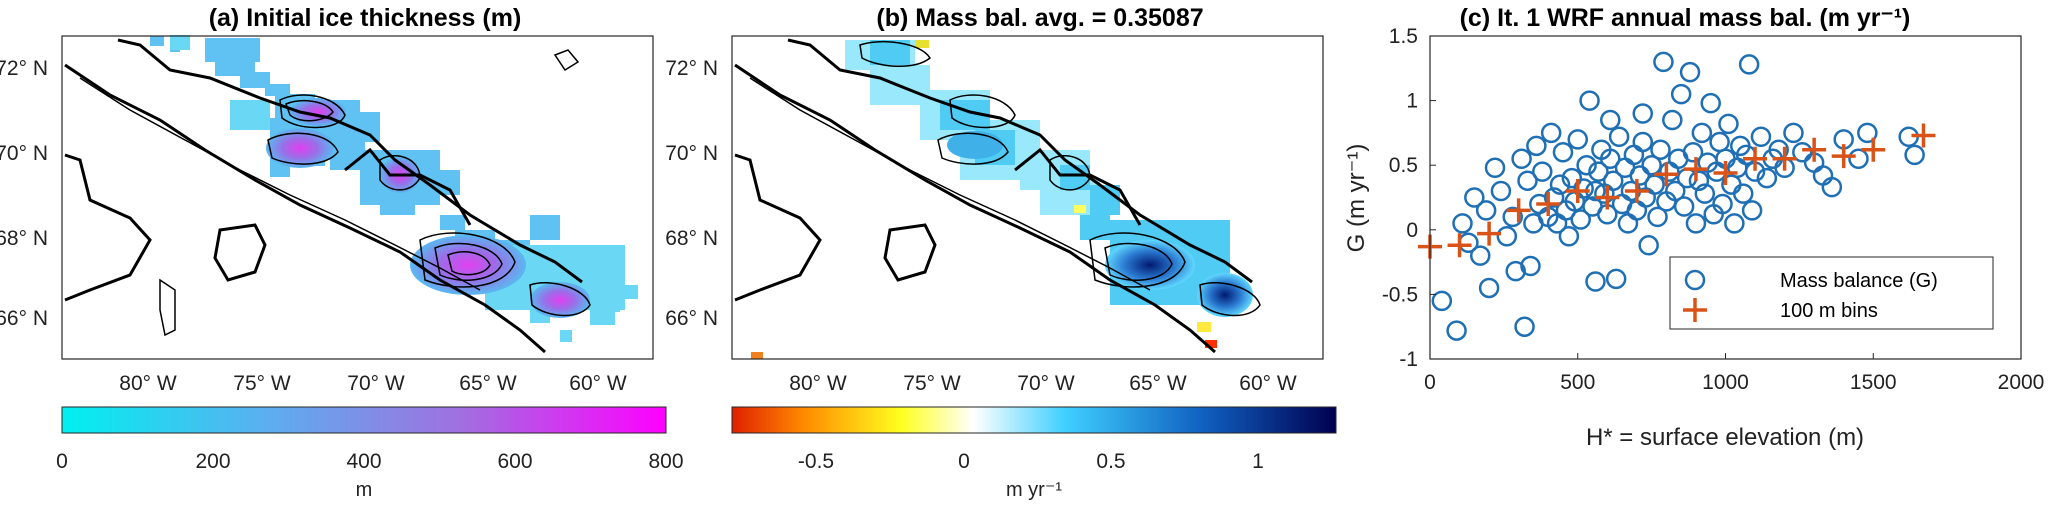  What do you see at coordinates (691, 68) in the screenshot?
I see `b-lat-tick-72: 72° N` at bounding box center [691, 68].